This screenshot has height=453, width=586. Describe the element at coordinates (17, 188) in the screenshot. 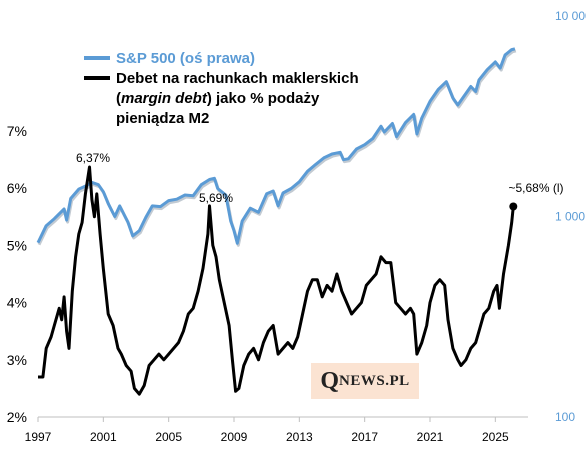

I see `y-left-tick-label: 6%` at that location.